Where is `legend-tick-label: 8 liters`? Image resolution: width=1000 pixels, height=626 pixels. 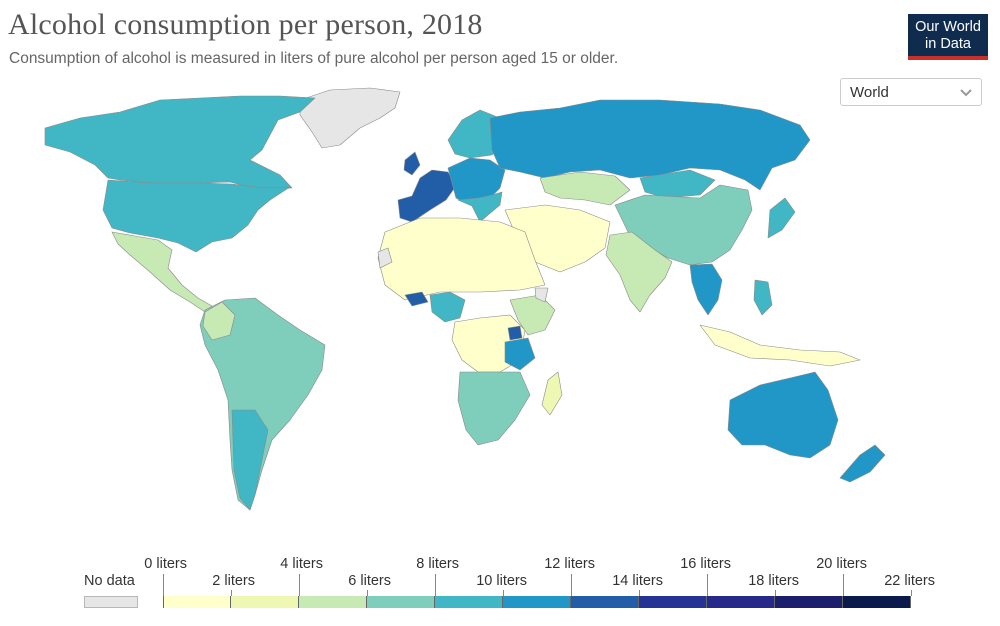
legend-tick-label: 8 liters is located at coordinates (437, 564).